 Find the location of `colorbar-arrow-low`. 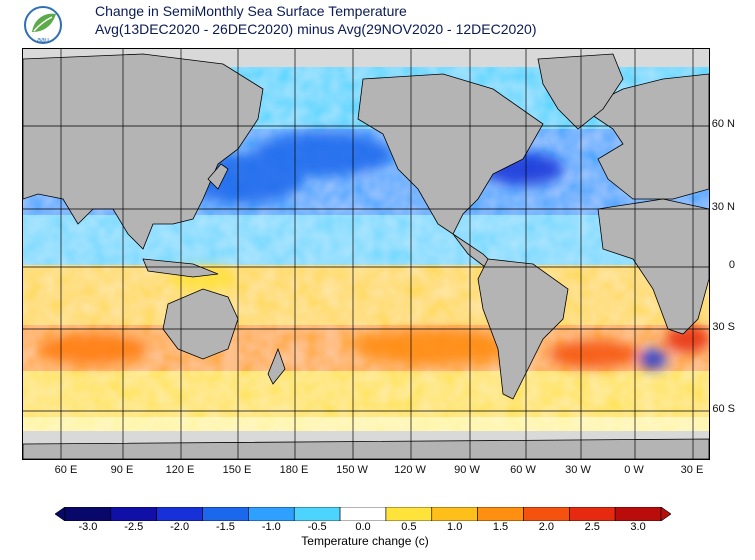

colorbar-arrow-low is located at coordinates (60, 514).